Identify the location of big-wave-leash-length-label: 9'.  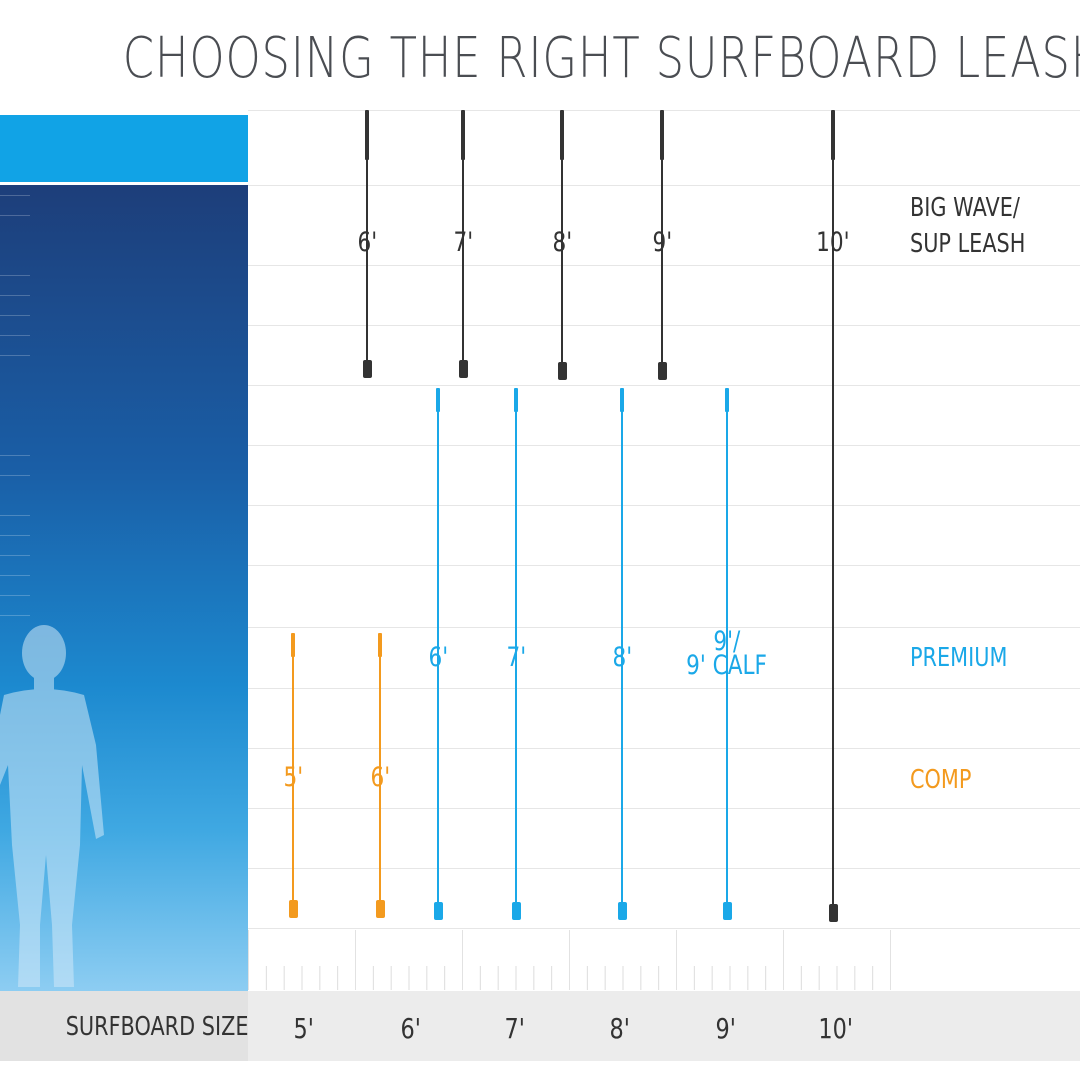
(662, 243).